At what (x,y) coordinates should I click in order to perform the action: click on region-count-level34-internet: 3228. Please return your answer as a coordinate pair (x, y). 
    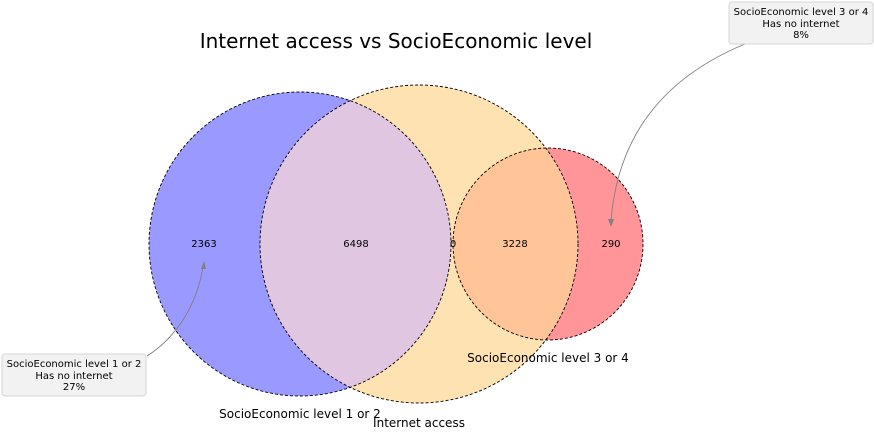
    Looking at the image, I should click on (514, 244).